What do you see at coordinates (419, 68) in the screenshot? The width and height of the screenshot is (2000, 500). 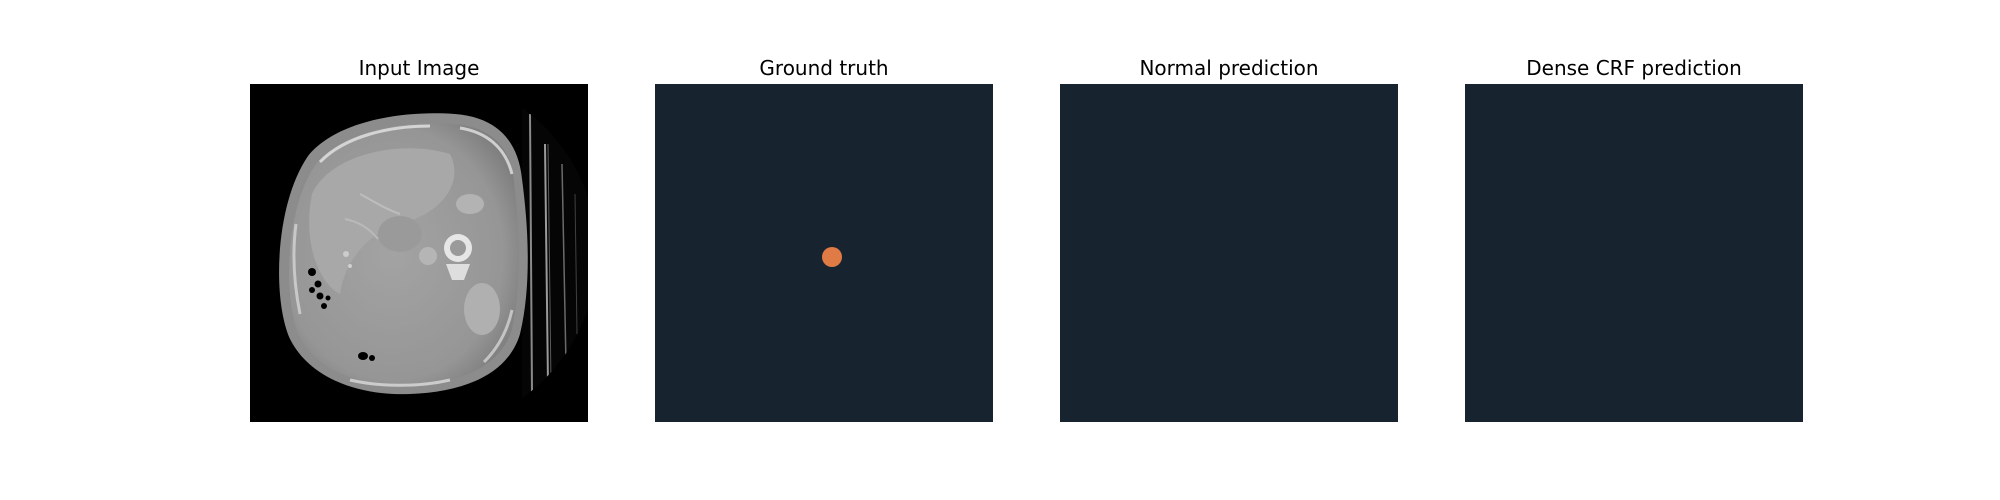 I see `panel-title: Input Image` at bounding box center [419, 68].